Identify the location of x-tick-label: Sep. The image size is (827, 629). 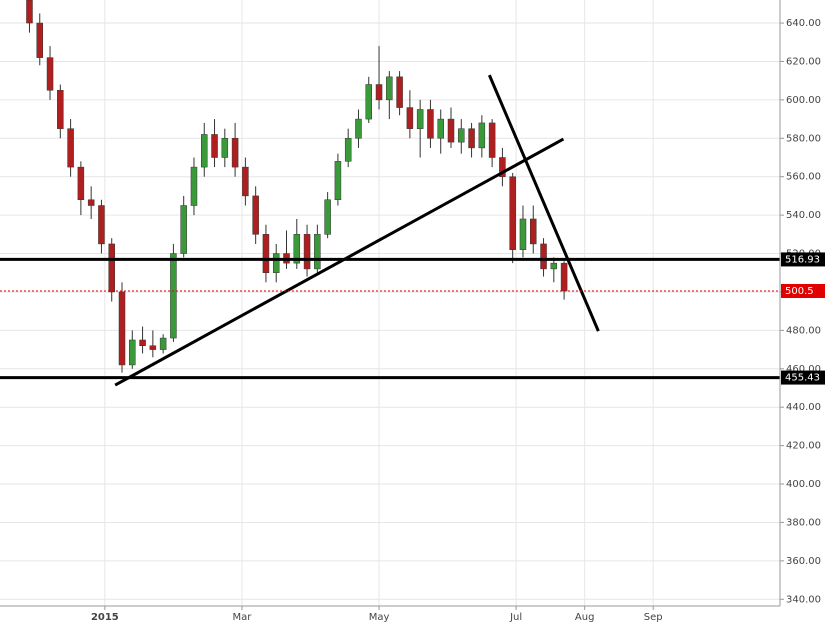
(653, 617).